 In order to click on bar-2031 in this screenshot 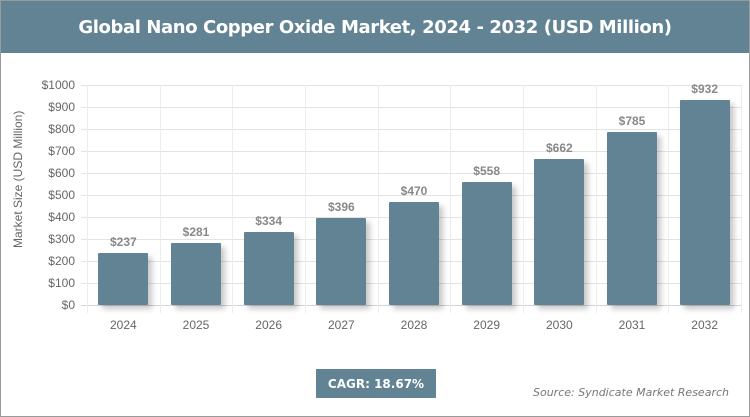, I will do `click(632, 218)`.